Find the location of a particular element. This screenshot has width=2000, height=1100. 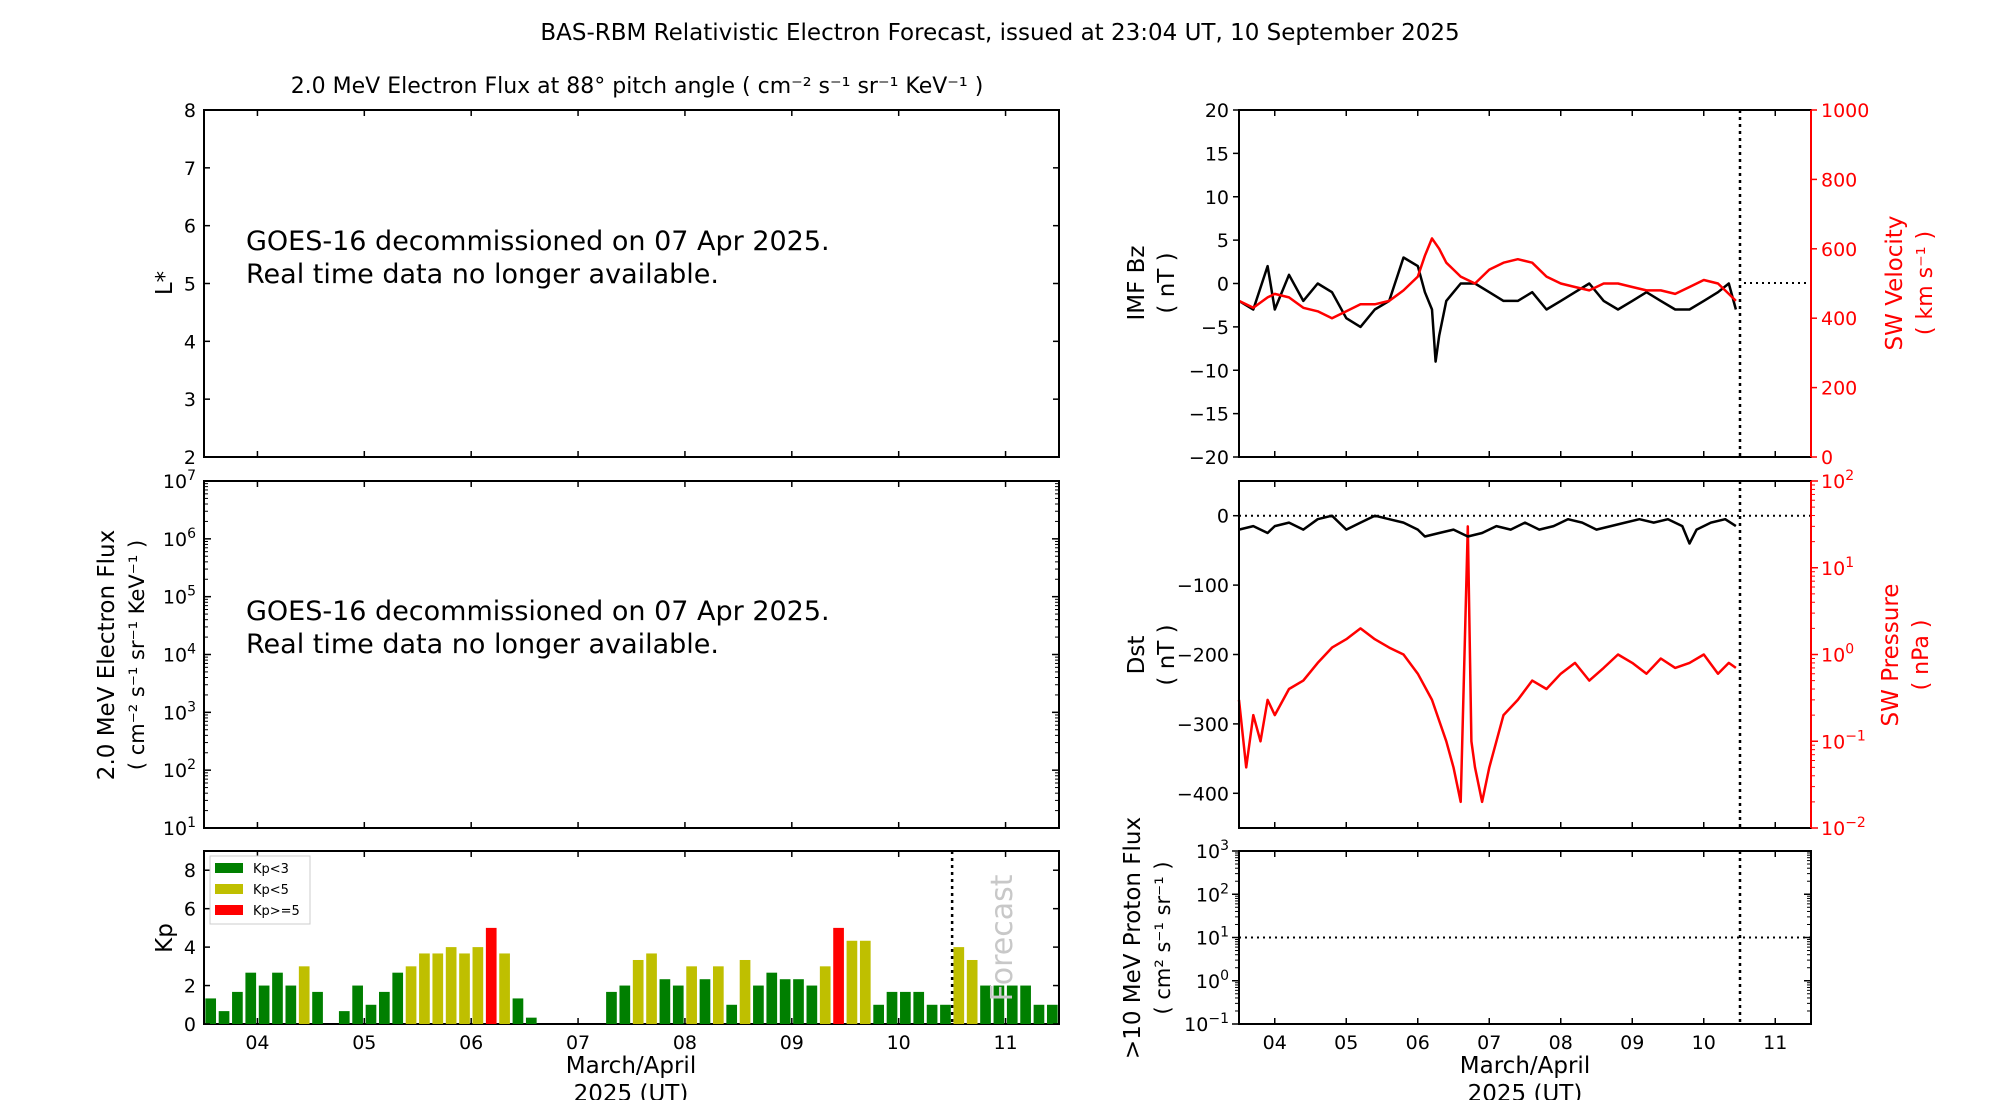

flux-y-label-line1: 2.0 MeV Electron Flux is located at coordinates (107, 655).